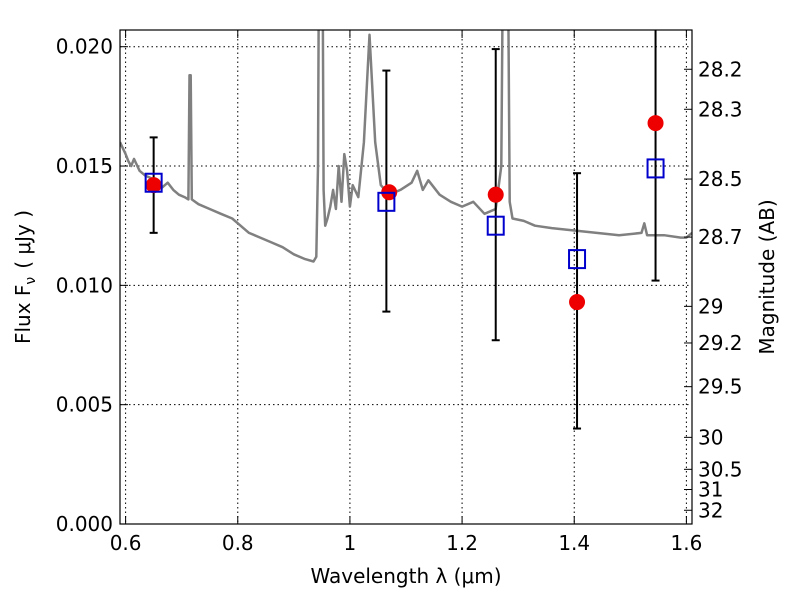 The width and height of the screenshot is (800, 604). What do you see at coordinates (350, 543) in the screenshot?
I see `x-tick-label: 1` at bounding box center [350, 543].